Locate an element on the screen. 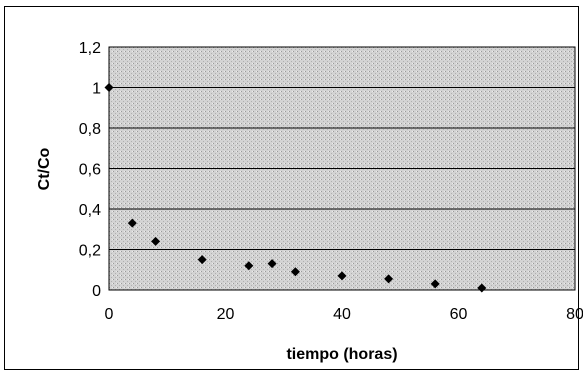 The height and width of the screenshot is (381, 583). x-tick-label: 80 is located at coordinates (574, 314).